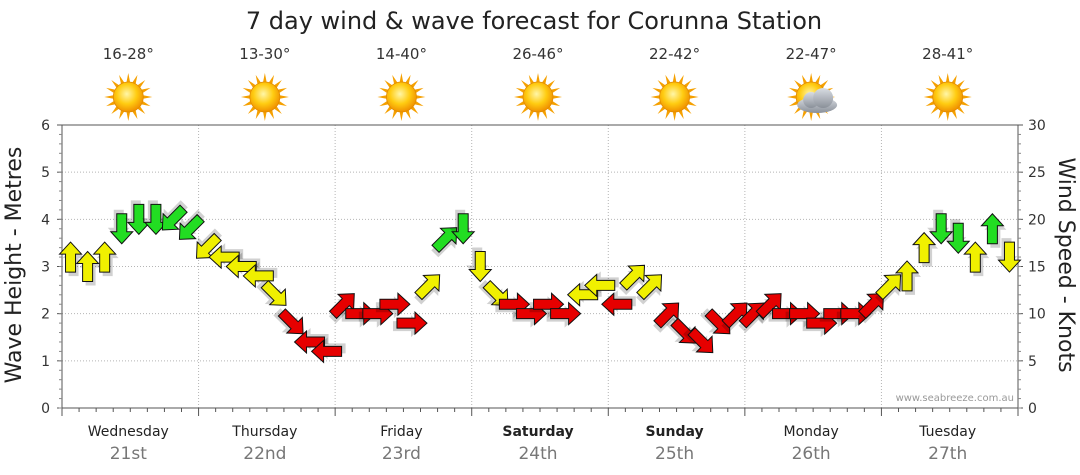  I want to click on watermark: www.seabreeze.com.au, so click(955, 398).